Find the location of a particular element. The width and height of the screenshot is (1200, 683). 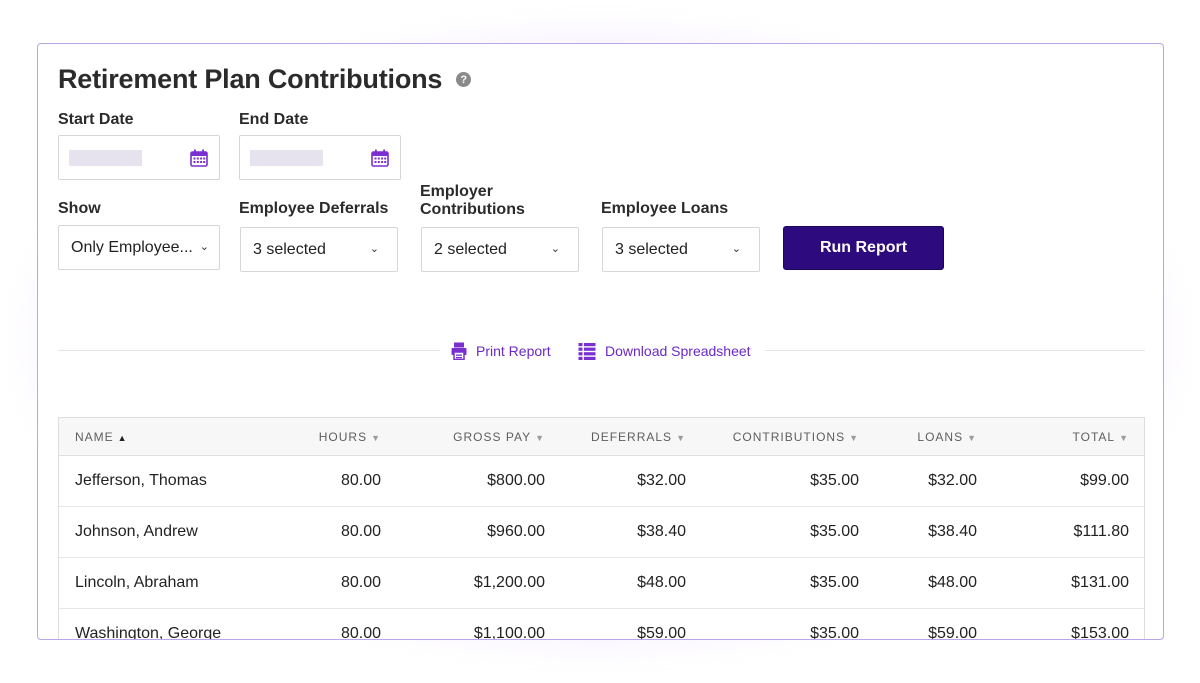

show-select: Only Employee... ⌄ is located at coordinates (139, 247).